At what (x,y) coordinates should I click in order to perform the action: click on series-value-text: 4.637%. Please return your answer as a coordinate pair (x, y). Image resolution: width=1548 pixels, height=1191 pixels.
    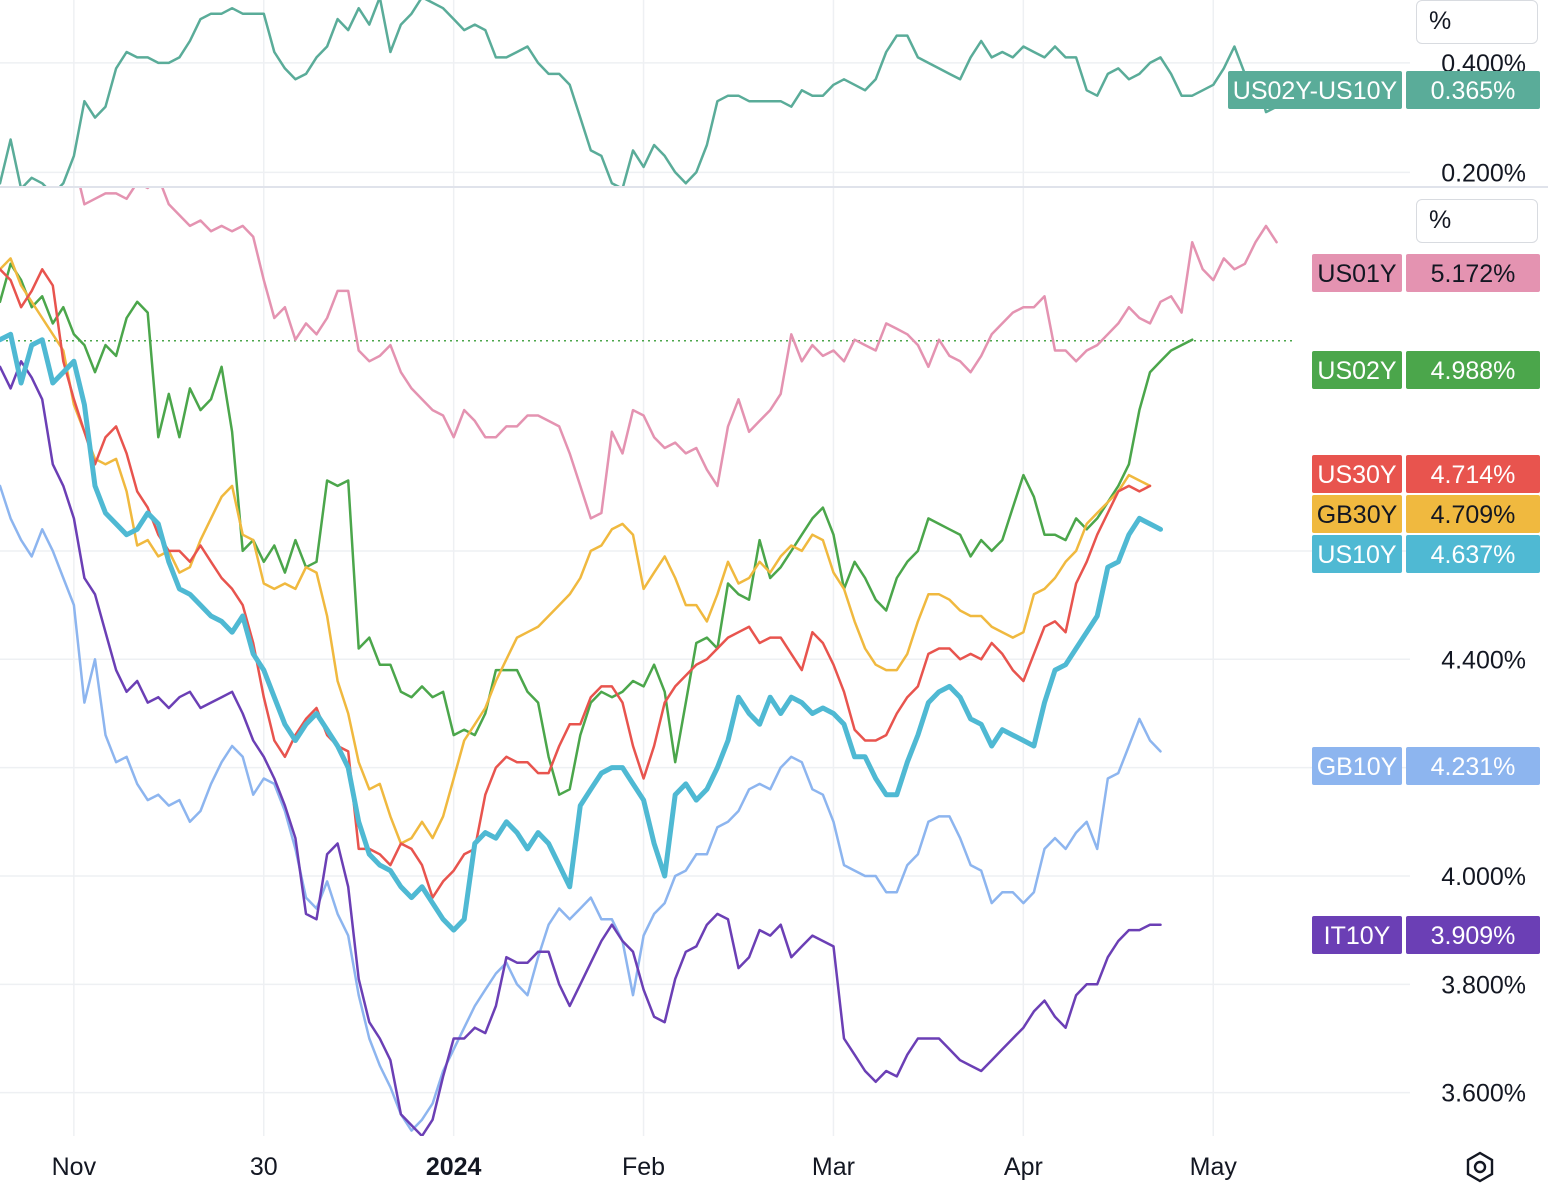
    Looking at the image, I should click on (1473, 555).